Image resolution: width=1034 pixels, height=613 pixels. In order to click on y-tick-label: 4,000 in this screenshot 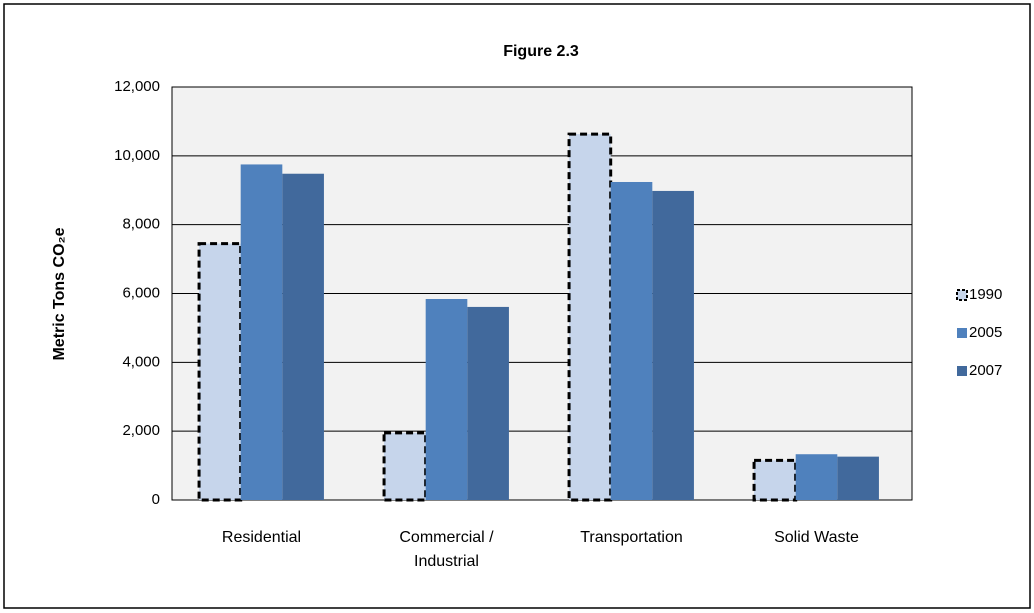, I will do `click(141, 361)`.